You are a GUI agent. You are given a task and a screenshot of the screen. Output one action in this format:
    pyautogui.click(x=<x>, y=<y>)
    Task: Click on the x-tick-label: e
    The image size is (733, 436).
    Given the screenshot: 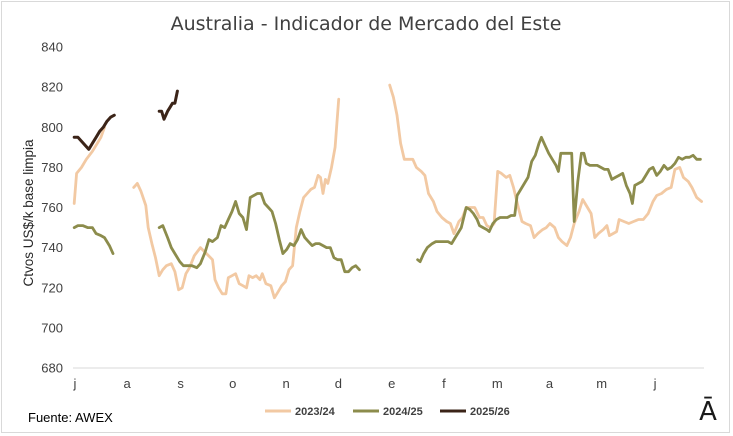 What is the action you would take?
    pyautogui.click(x=391, y=383)
    